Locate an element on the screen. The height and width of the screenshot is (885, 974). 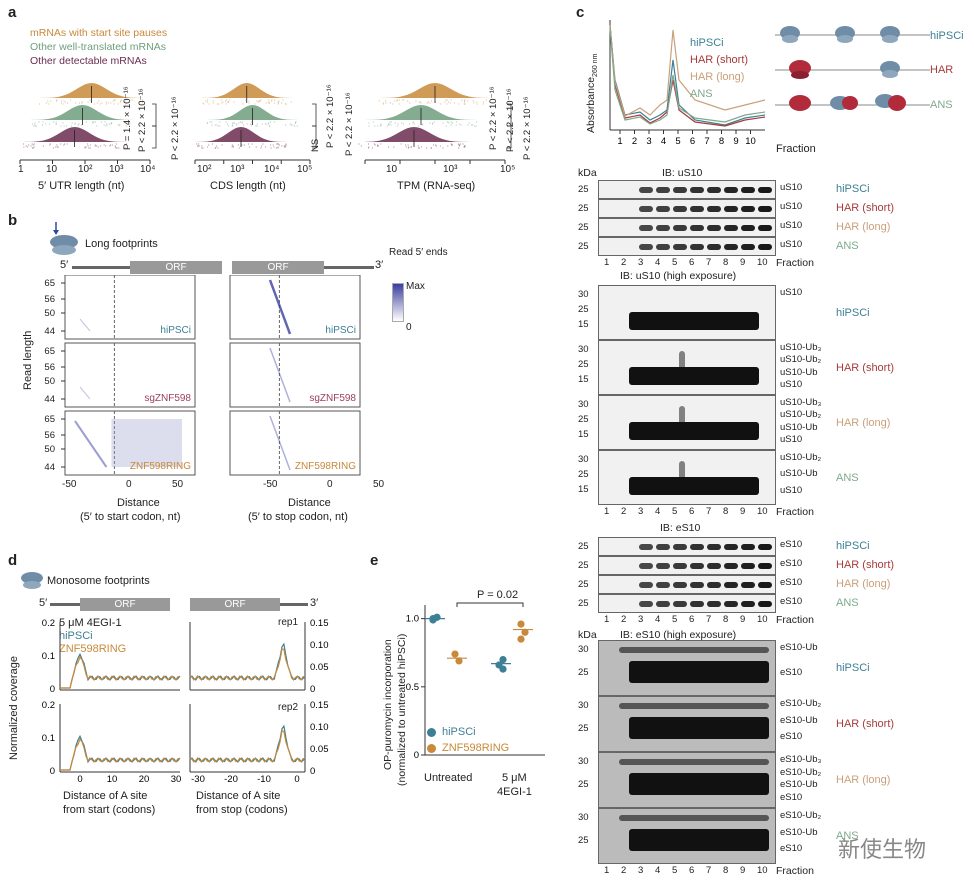
c-frac-tick-8: 9 is located at coordinates (735, 140).